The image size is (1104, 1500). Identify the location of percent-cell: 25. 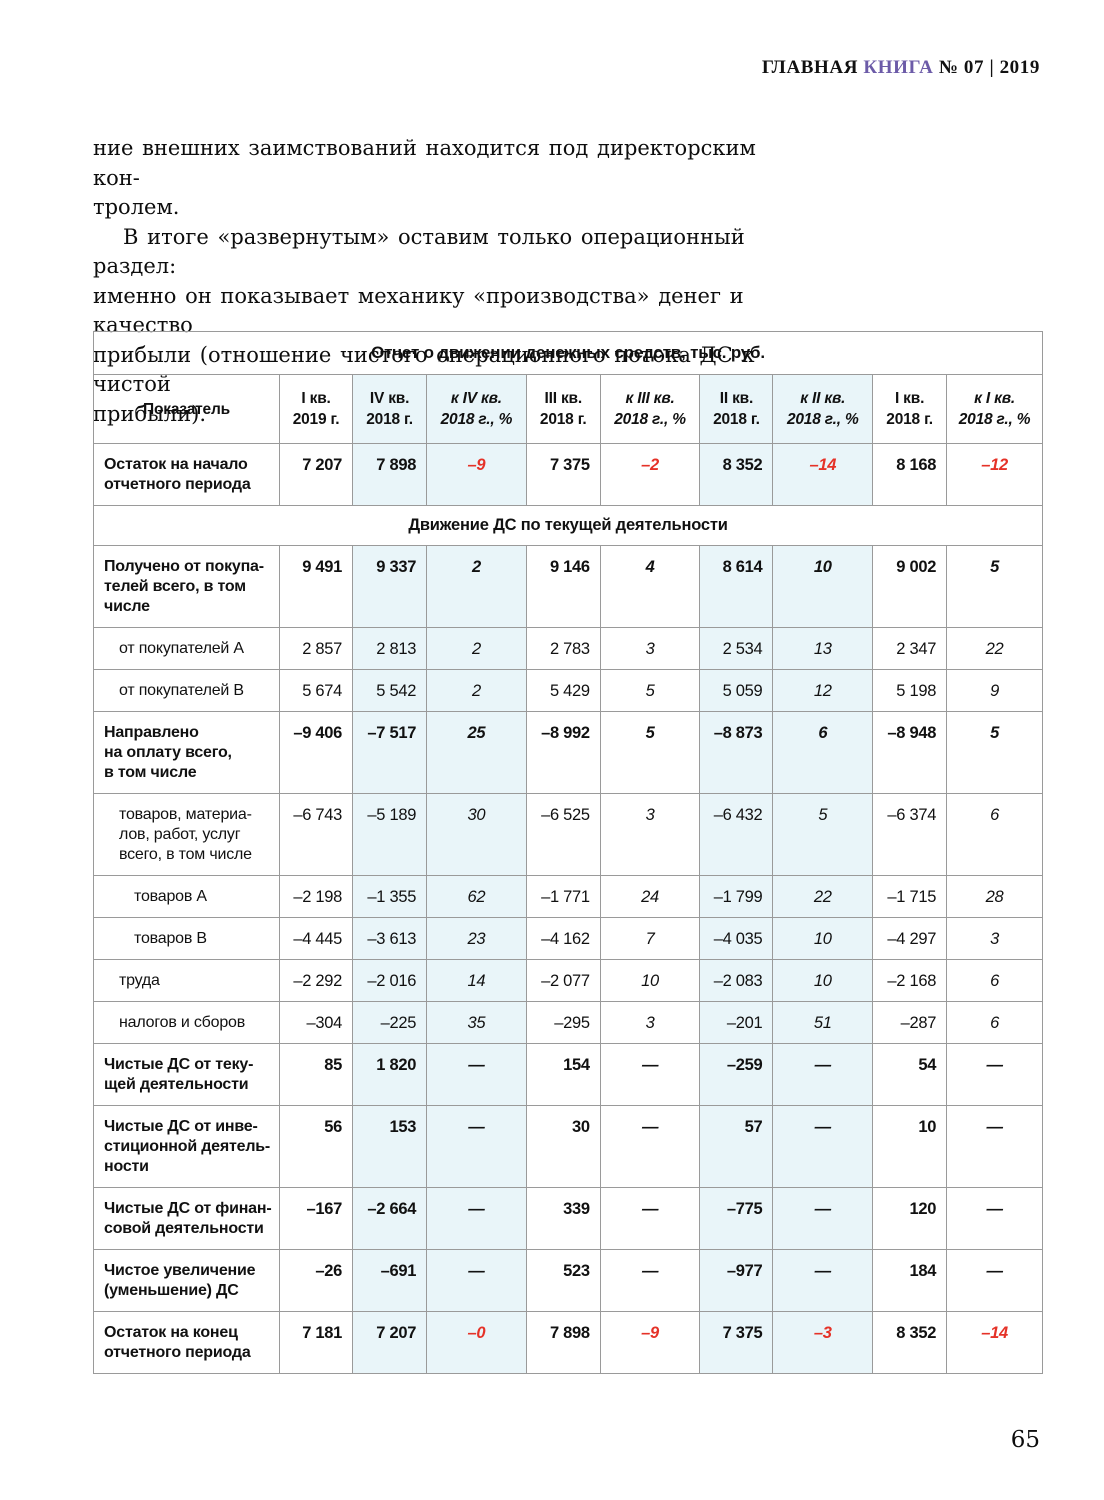
(476, 752).